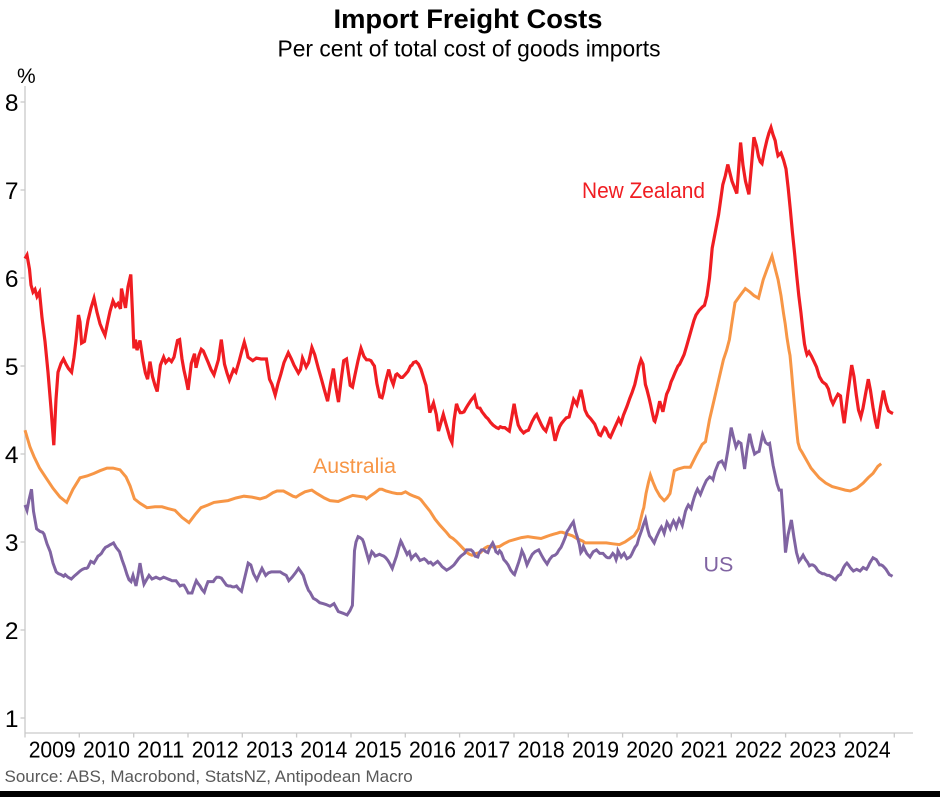  What do you see at coordinates (595, 750) in the screenshot?
I see `svg-text: 2019` at bounding box center [595, 750].